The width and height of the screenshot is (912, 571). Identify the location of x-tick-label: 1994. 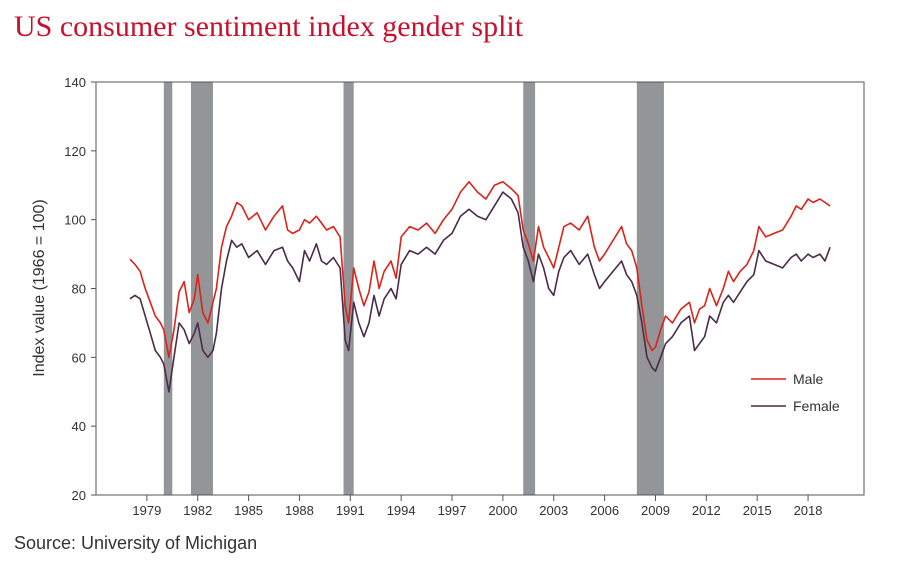
(401, 510).